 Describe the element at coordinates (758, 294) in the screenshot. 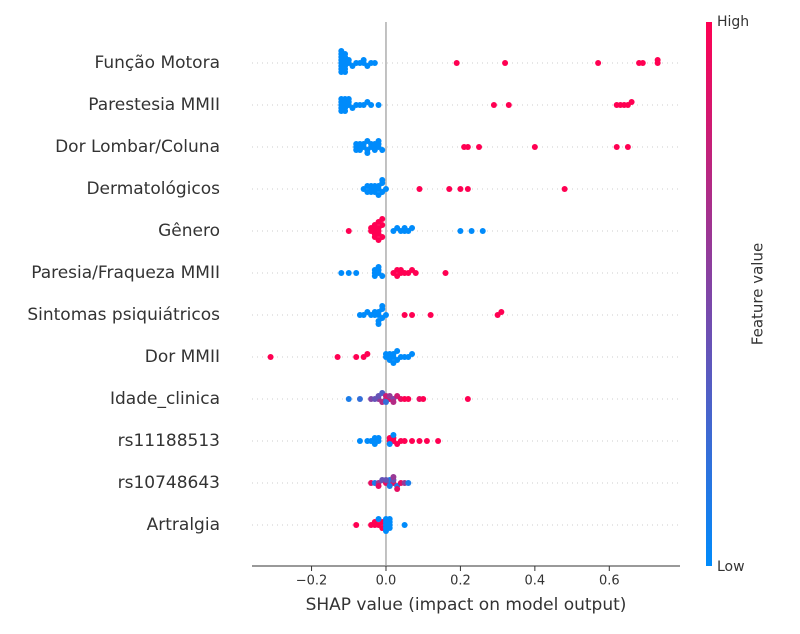

I see `colorbar-label: Feature value` at that location.